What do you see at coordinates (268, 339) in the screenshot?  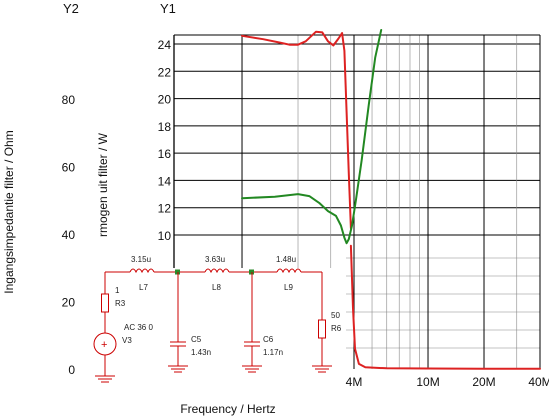 I see `c6-name: C6` at bounding box center [268, 339].